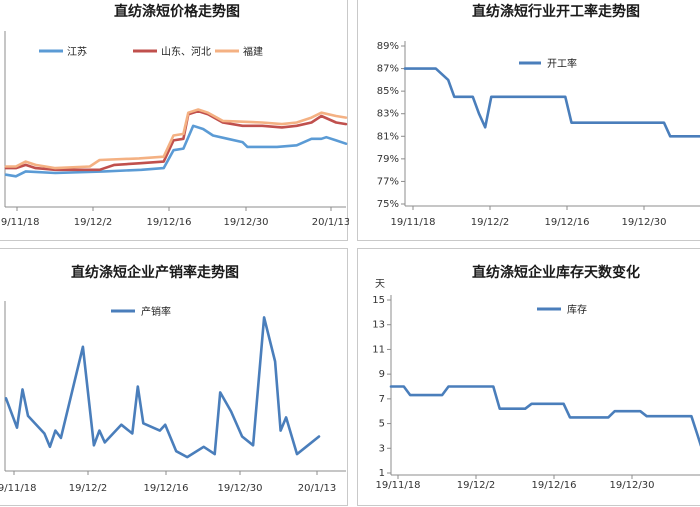 This screenshot has width=700, height=507. Describe the element at coordinates (186, 51) in the screenshot. I see `legend-label: 山东、河北` at that location.